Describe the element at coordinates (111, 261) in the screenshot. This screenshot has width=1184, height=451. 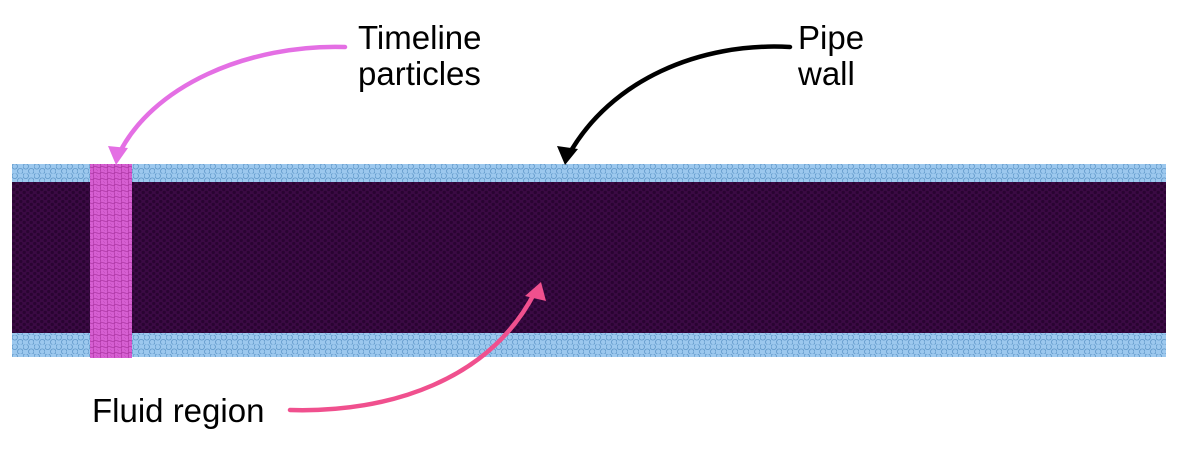
I see `timeline-particles-dots` at that location.